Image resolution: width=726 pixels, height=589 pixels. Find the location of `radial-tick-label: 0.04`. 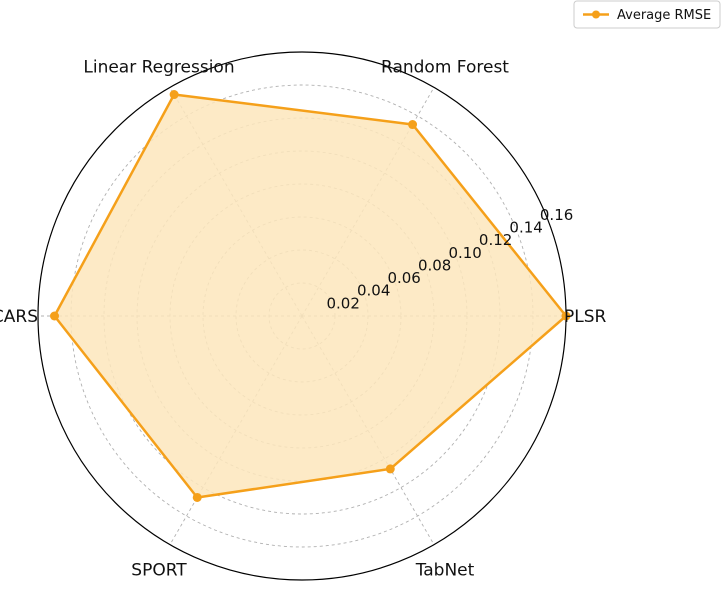

radial-tick-label: 0.04 is located at coordinates (373, 291).